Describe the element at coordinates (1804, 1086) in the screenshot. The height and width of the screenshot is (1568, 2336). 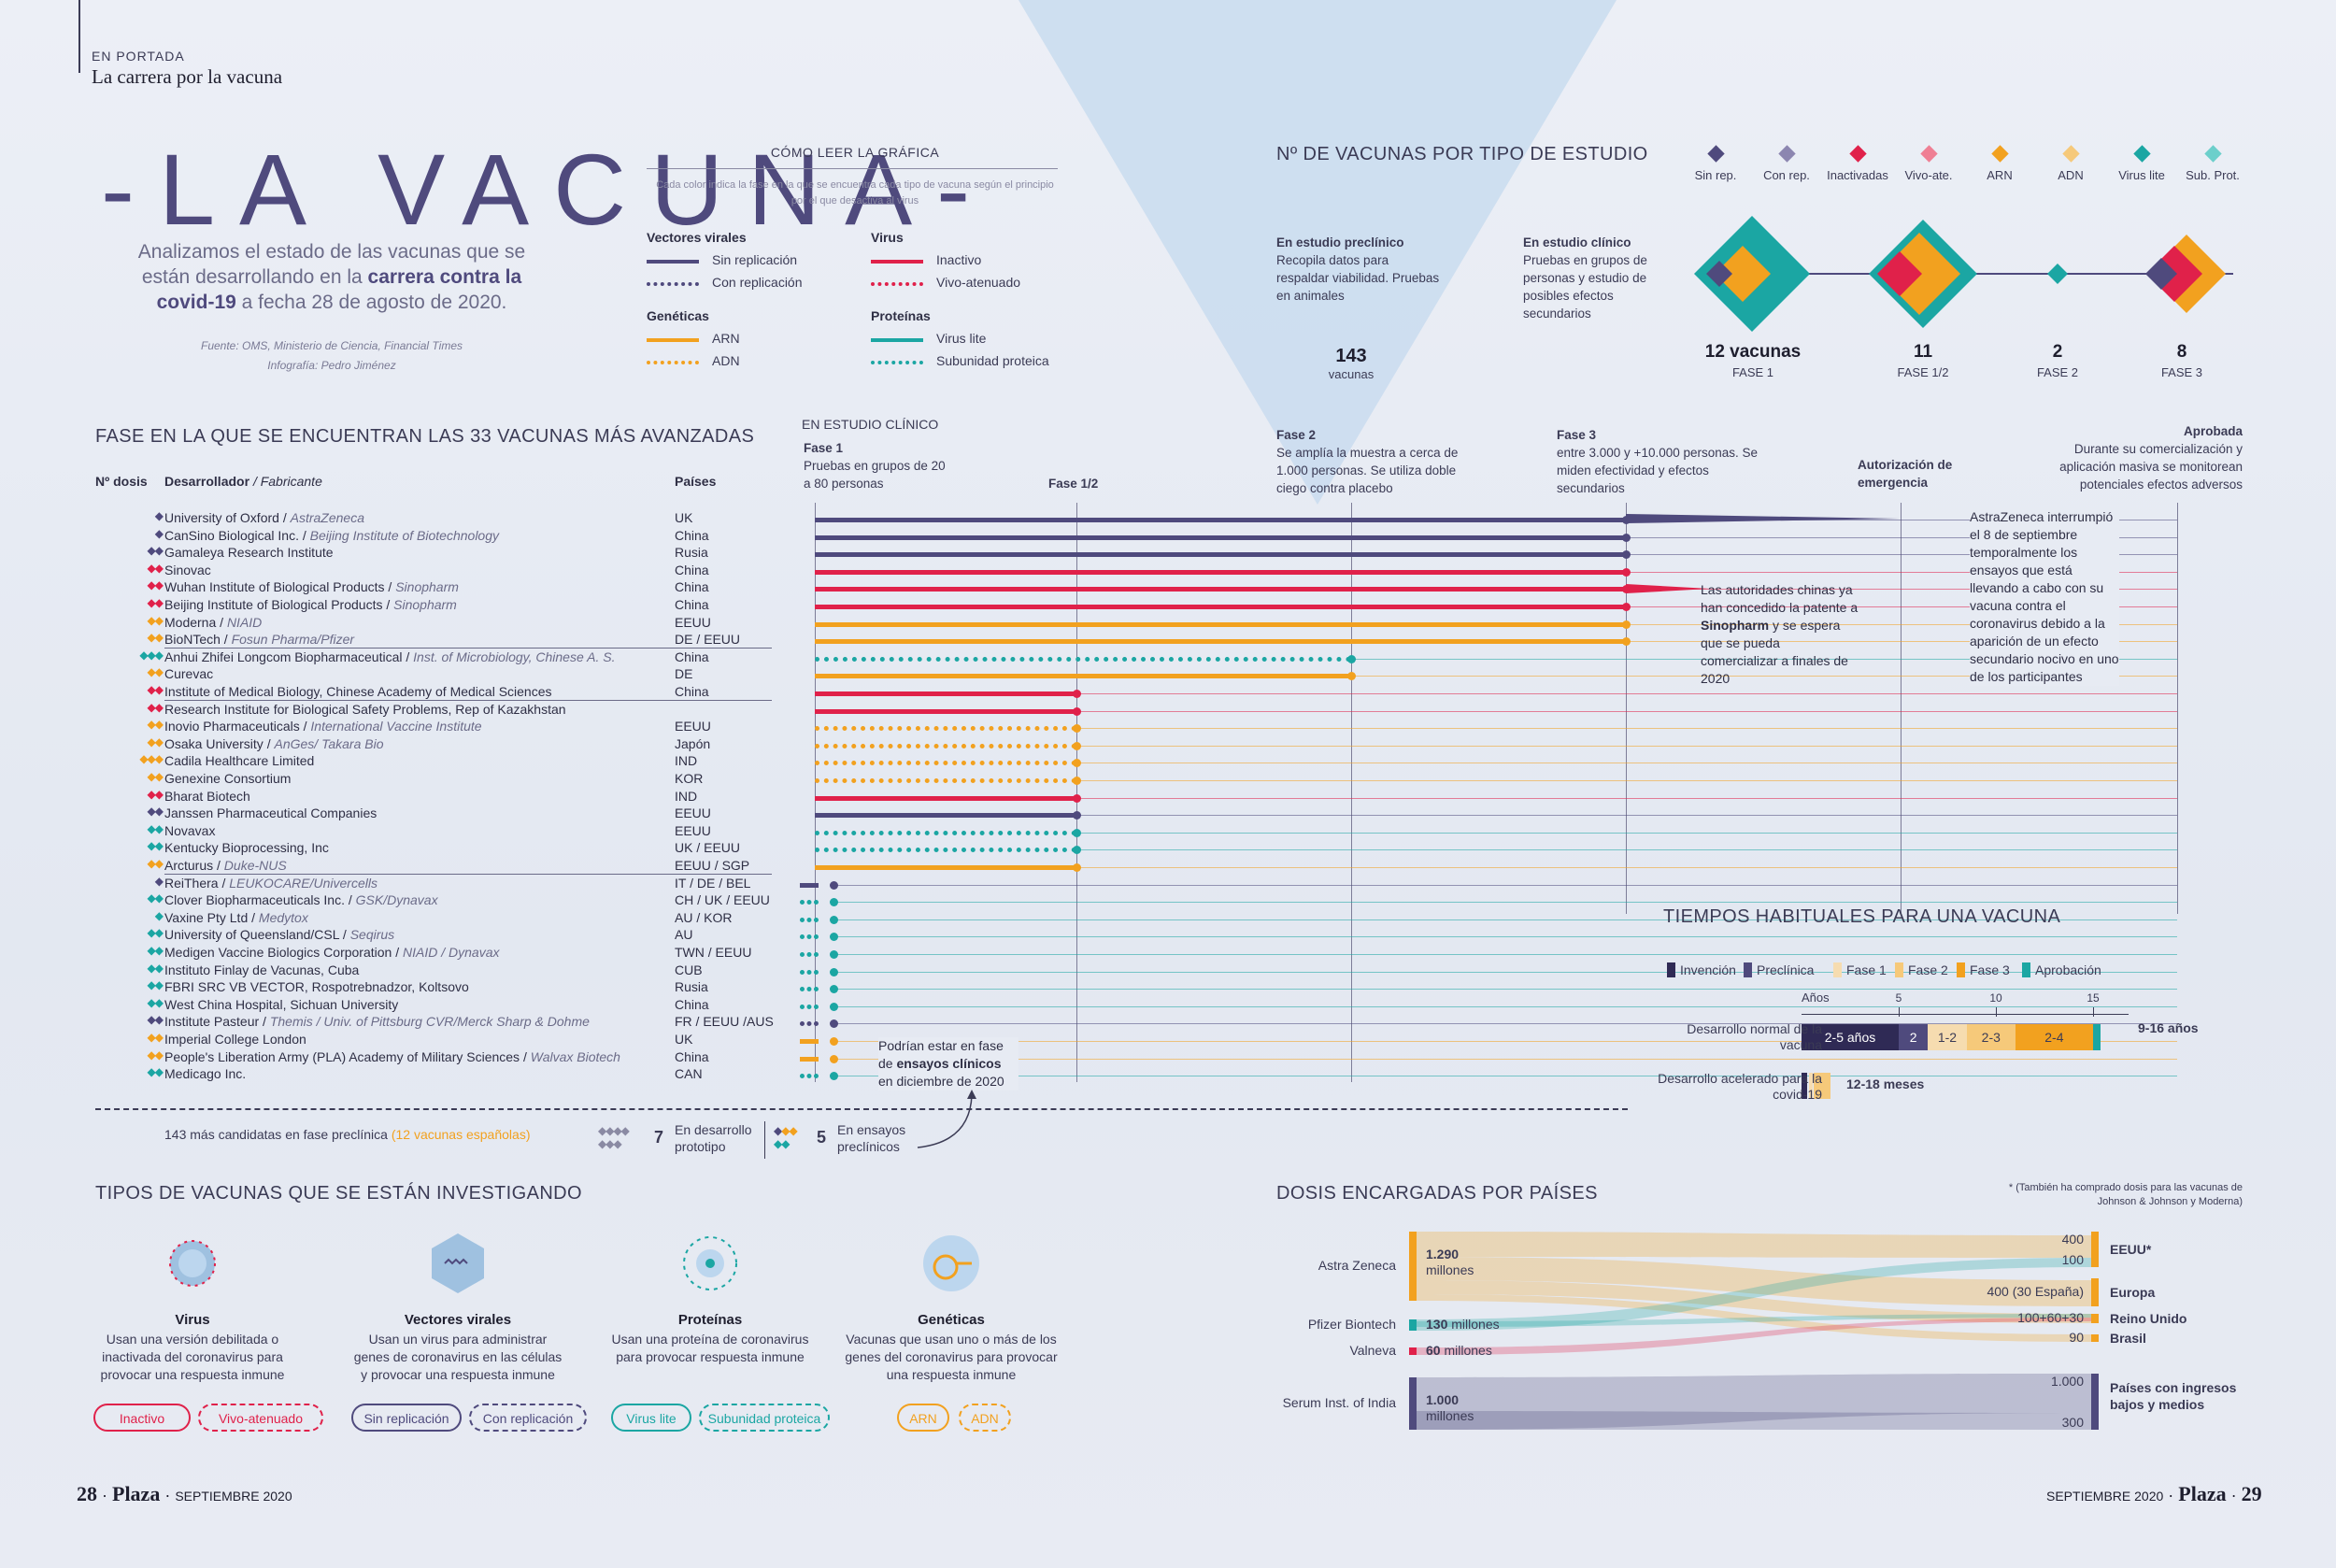
I see `timeline-fast-invention` at that location.